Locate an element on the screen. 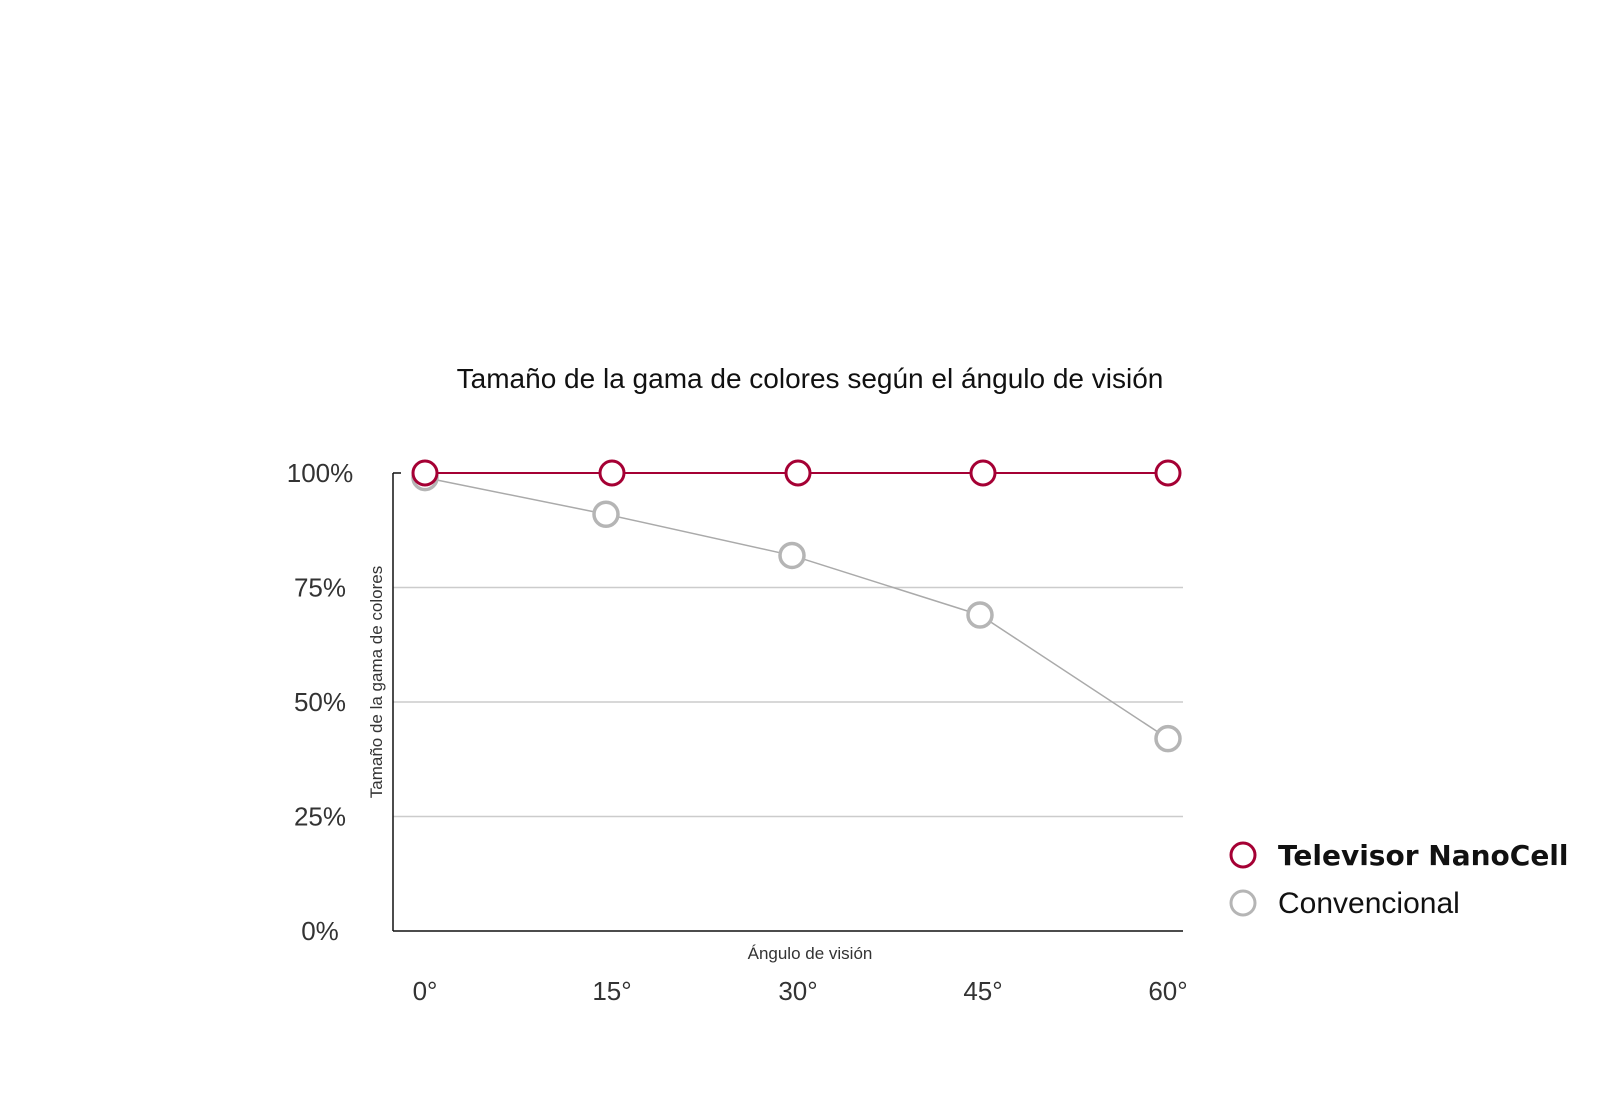 This screenshot has height=1100, width=1600. x-tick-label: 15° is located at coordinates (611, 991).